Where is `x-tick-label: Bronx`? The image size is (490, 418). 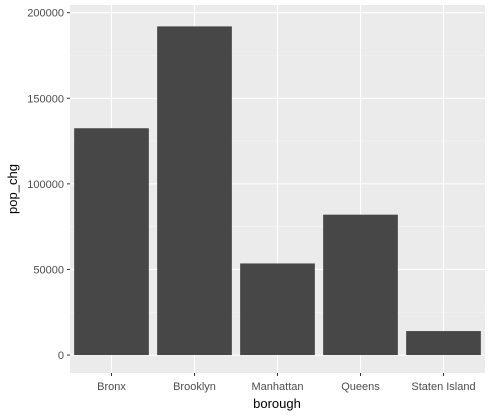
x-tick-label: Bronx is located at coordinates (111, 387).